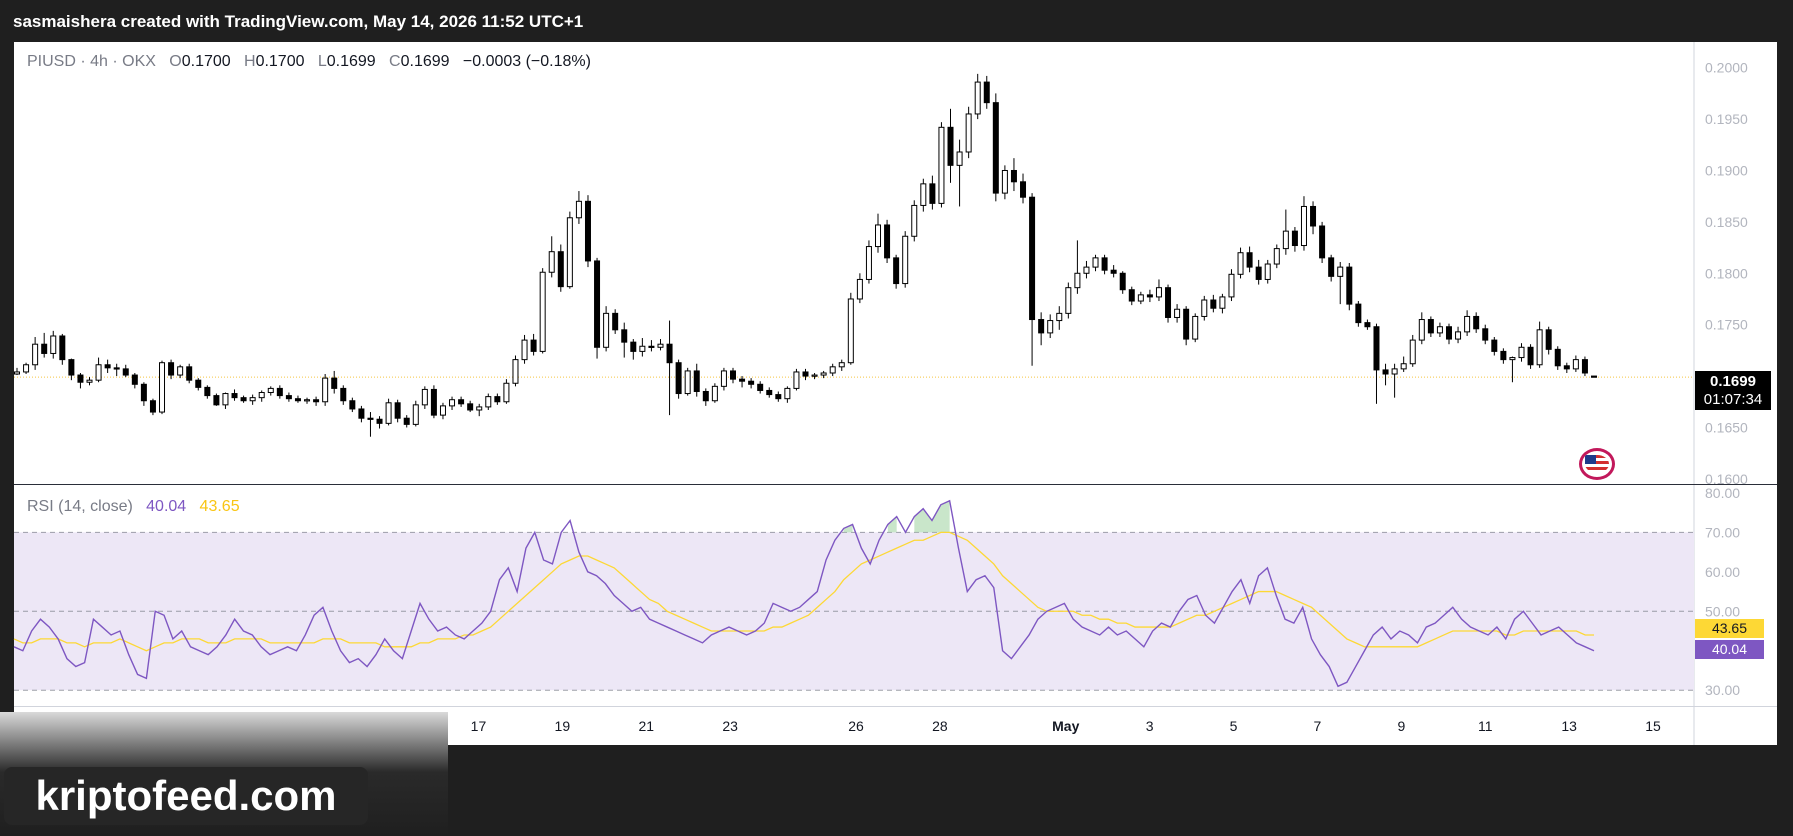 The image size is (1793, 836). I want to click on time-tick-label: 7, so click(1318, 726).